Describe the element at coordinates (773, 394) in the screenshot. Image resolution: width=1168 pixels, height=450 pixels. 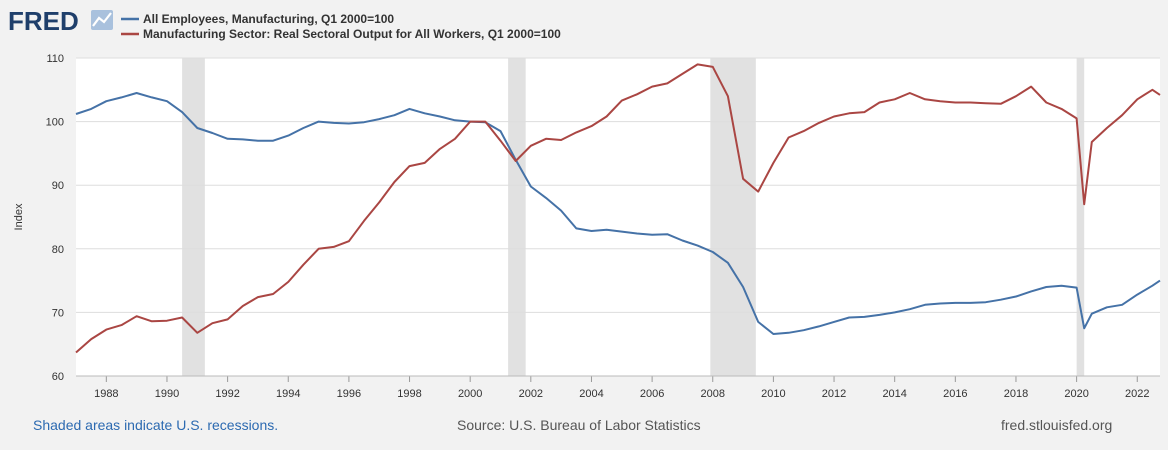
I see `x-tick-label: 2010` at that location.